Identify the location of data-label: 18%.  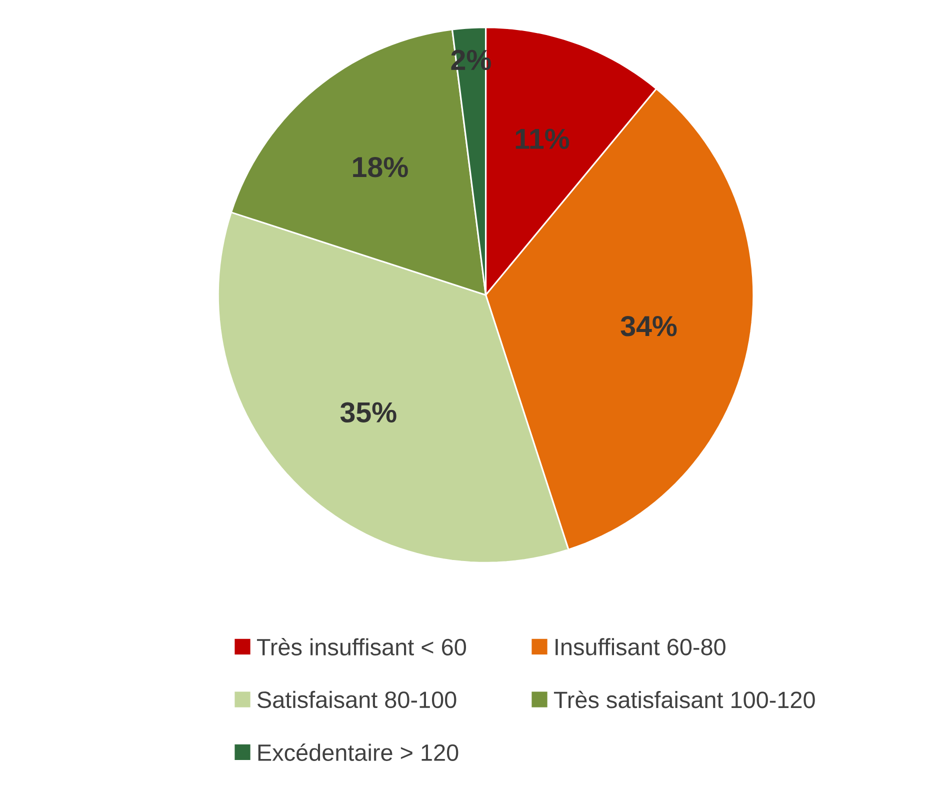
(380, 167).